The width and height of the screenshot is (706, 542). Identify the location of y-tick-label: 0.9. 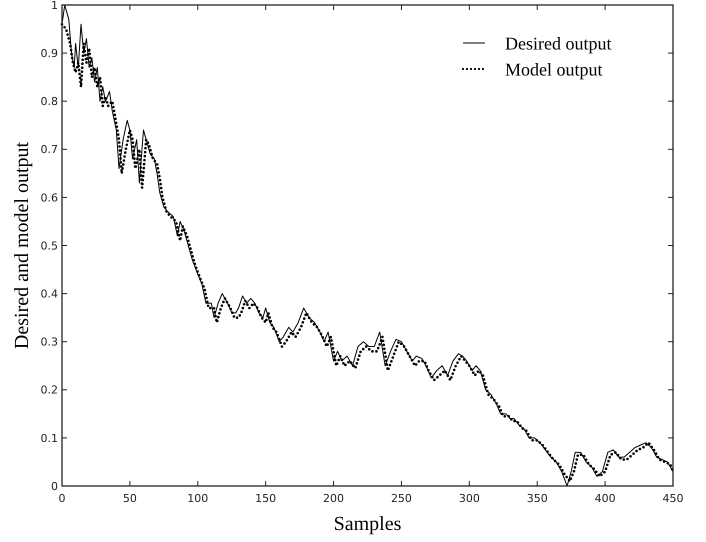
(49, 53).